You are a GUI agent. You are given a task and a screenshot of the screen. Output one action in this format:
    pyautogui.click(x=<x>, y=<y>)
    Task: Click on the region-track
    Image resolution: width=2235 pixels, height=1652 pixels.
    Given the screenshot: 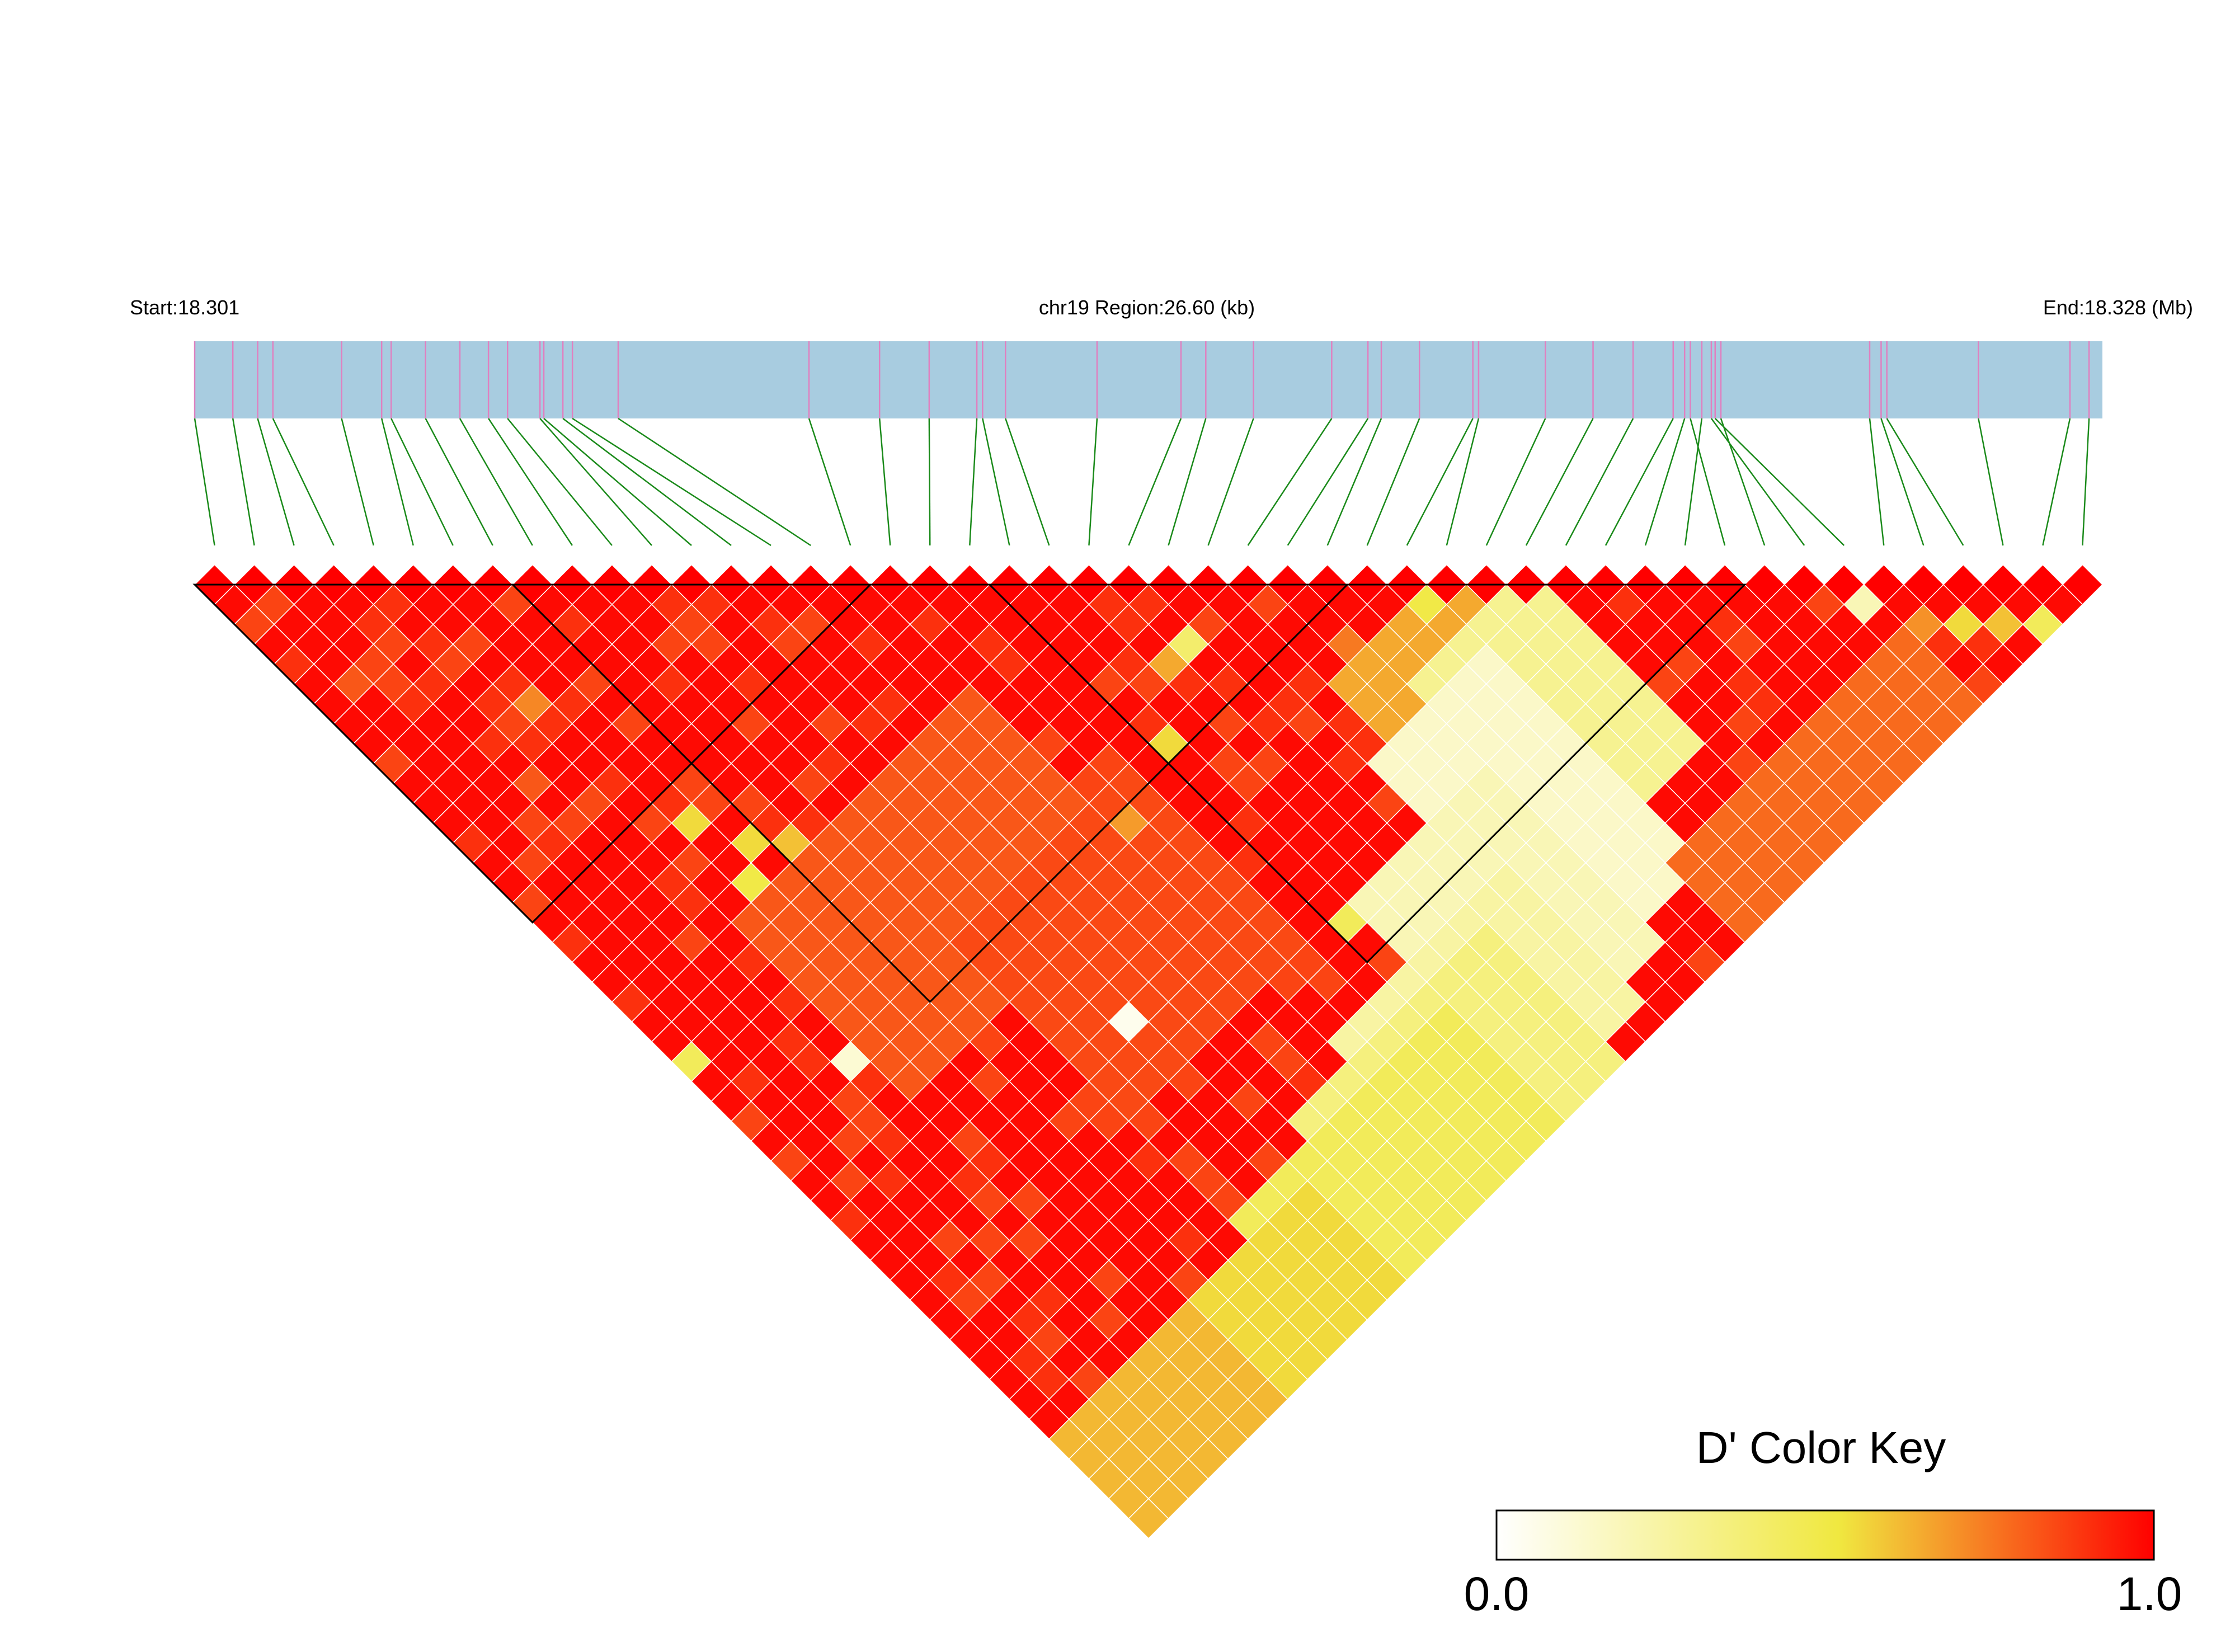 What is the action you would take?
    pyautogui.click(x=1148, y=379)
    